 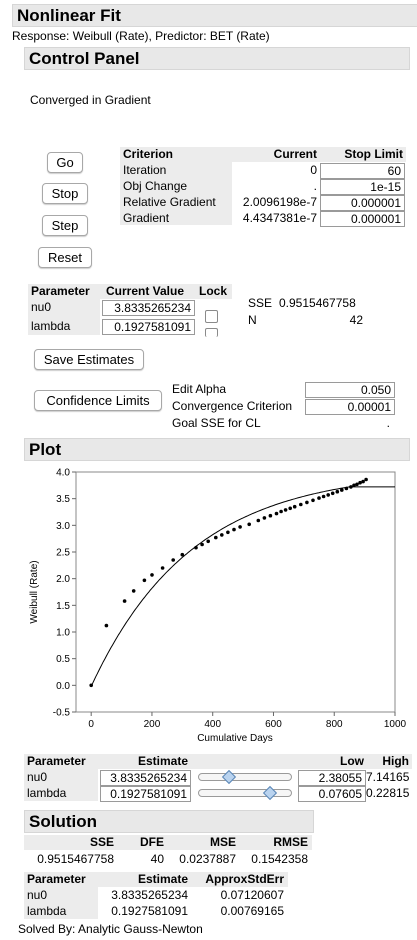 What do you see at coordinates (63, 633) in the screenshot?
I see `y-tick-label: 1.0` at bounding box center [63, 633].